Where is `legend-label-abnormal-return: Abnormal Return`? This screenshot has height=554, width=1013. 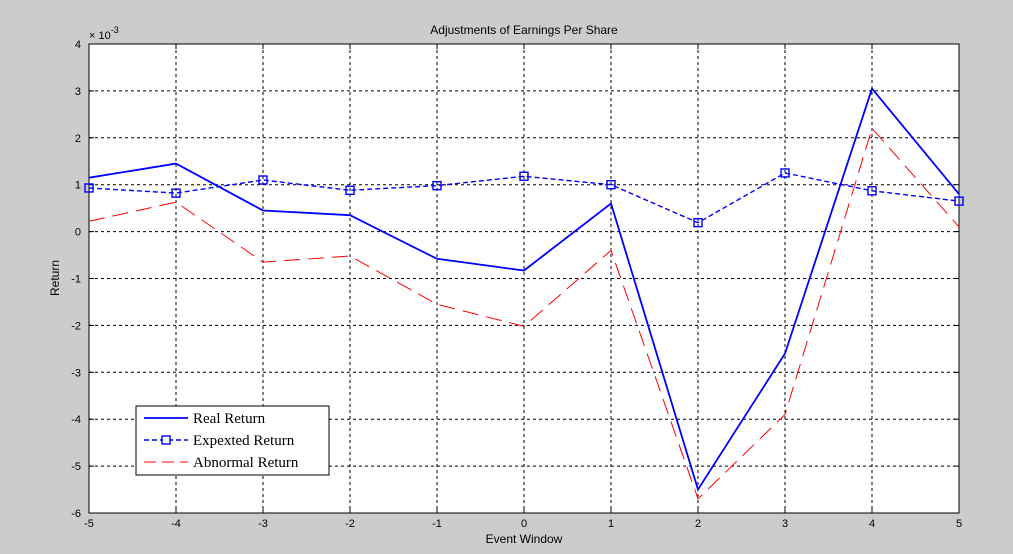 legend-label-abnormal-return: Abnormal Return is located at coordinates (246, 463).